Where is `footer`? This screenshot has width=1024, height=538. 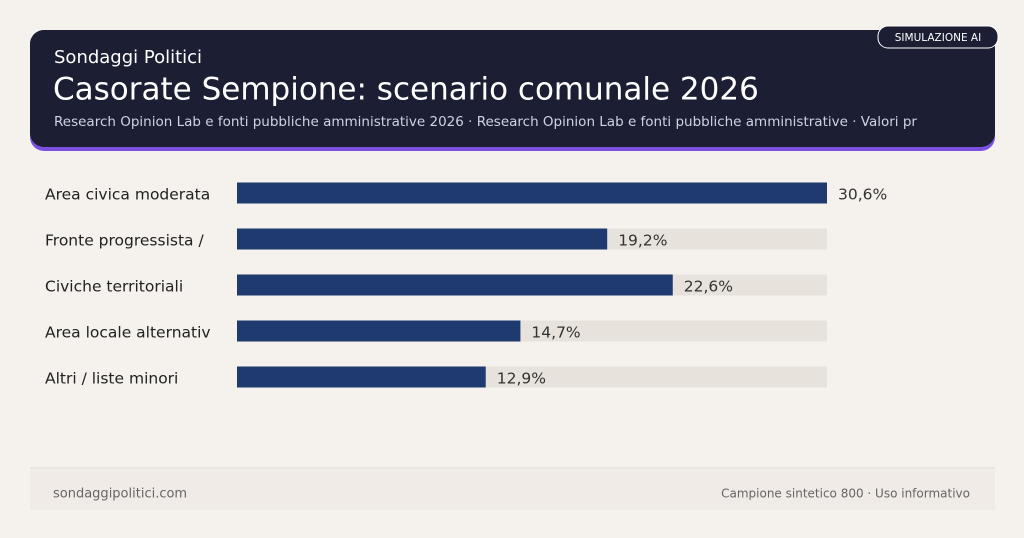
footer is located at coordinates (512, 489).